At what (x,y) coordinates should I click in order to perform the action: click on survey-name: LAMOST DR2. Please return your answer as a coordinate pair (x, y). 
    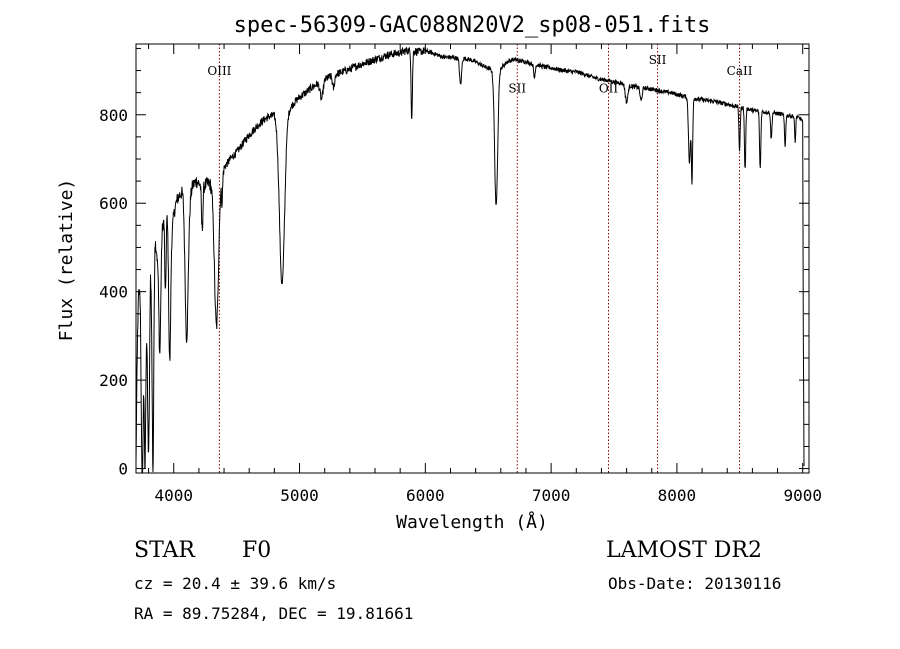
    Looking at the image, I should click on (684, 550).